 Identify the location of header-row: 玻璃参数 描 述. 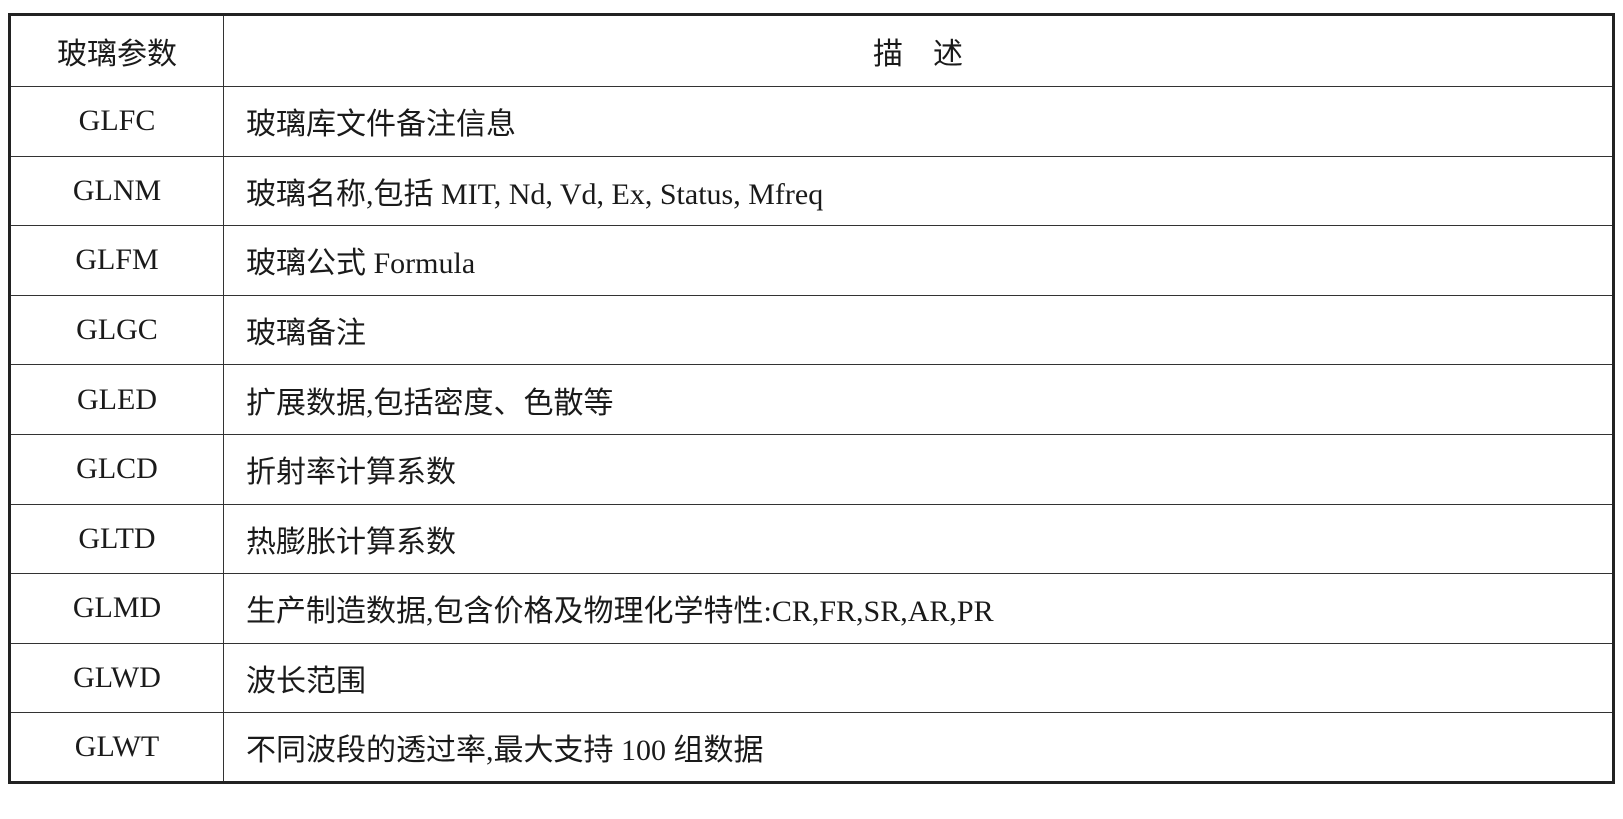
(811, 50).